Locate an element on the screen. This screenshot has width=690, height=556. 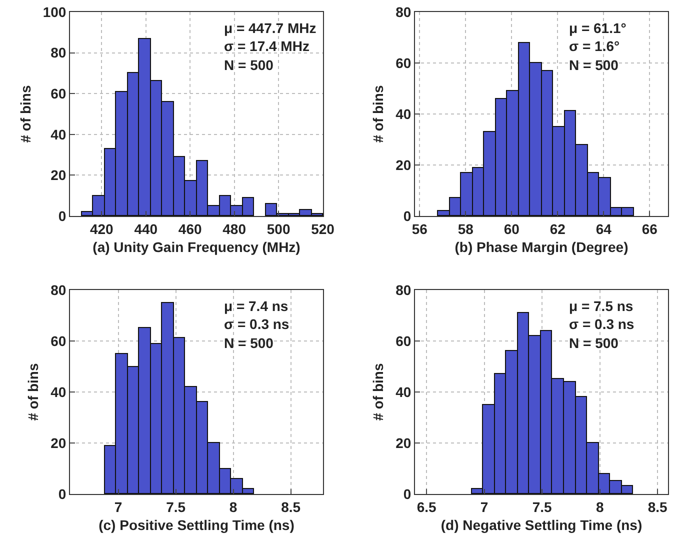
x-tick-label: 520 is located at coordinates (323, 228).